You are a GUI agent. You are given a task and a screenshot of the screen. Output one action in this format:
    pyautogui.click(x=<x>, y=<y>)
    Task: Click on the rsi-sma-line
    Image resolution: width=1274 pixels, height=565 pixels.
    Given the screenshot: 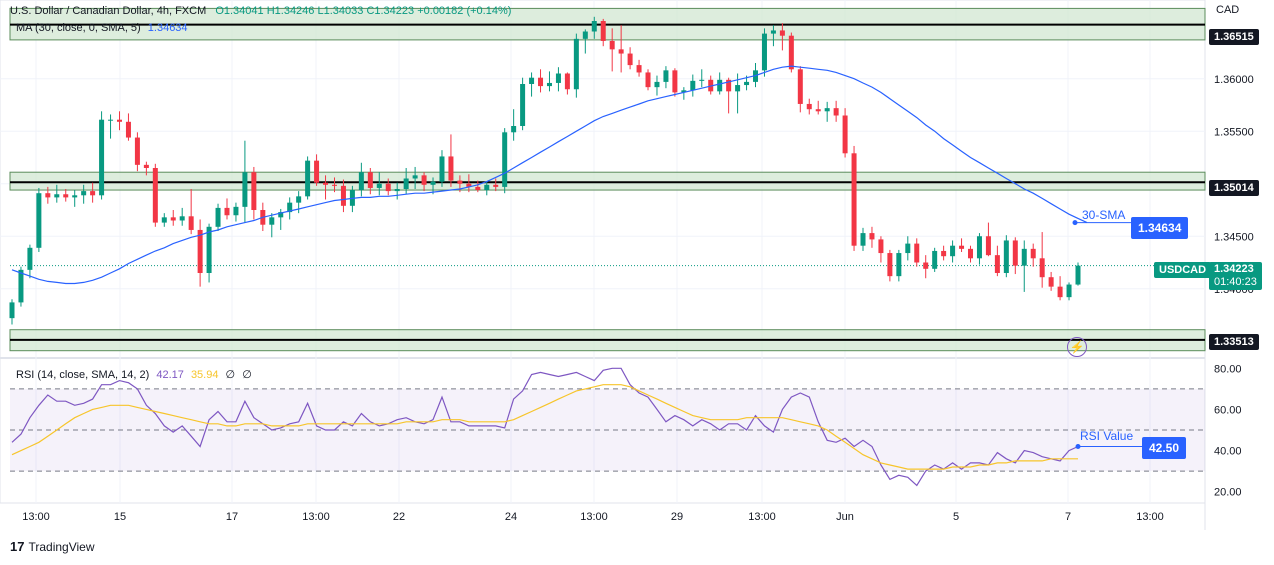 What is the action you would take?
    pyautogui.click(x=544, y=427)
    